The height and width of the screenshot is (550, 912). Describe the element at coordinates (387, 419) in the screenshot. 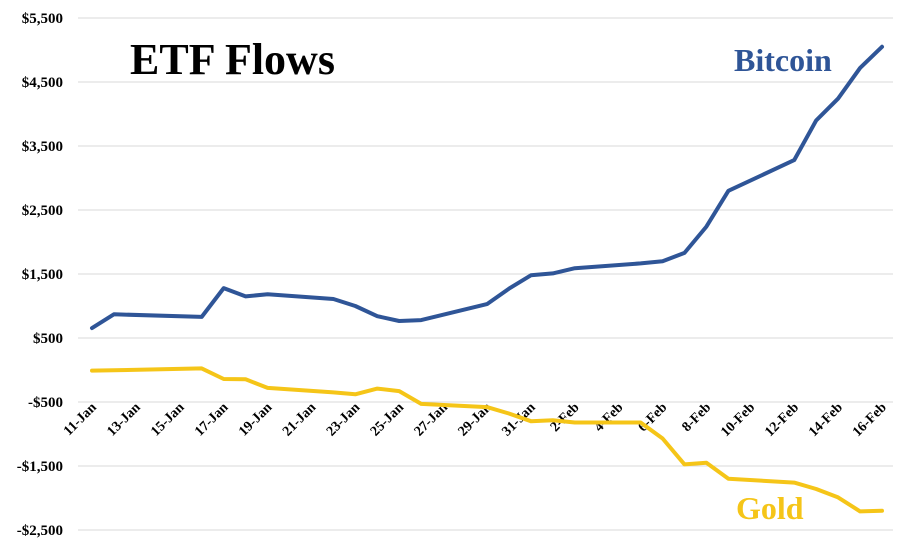

I see `x-tick-label: 25-Jan` at that location.